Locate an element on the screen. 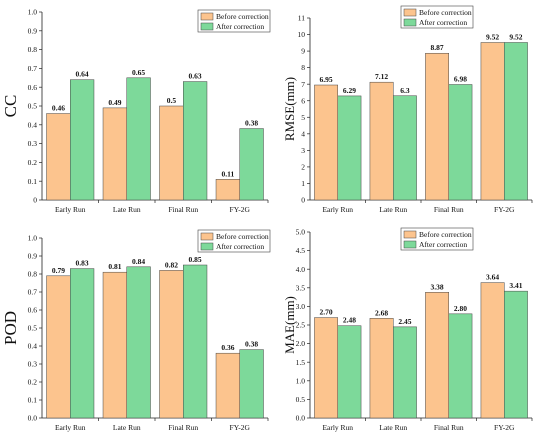 The image size is (550, 441). data-label: 0.63 is located at coordinates (195, 76).